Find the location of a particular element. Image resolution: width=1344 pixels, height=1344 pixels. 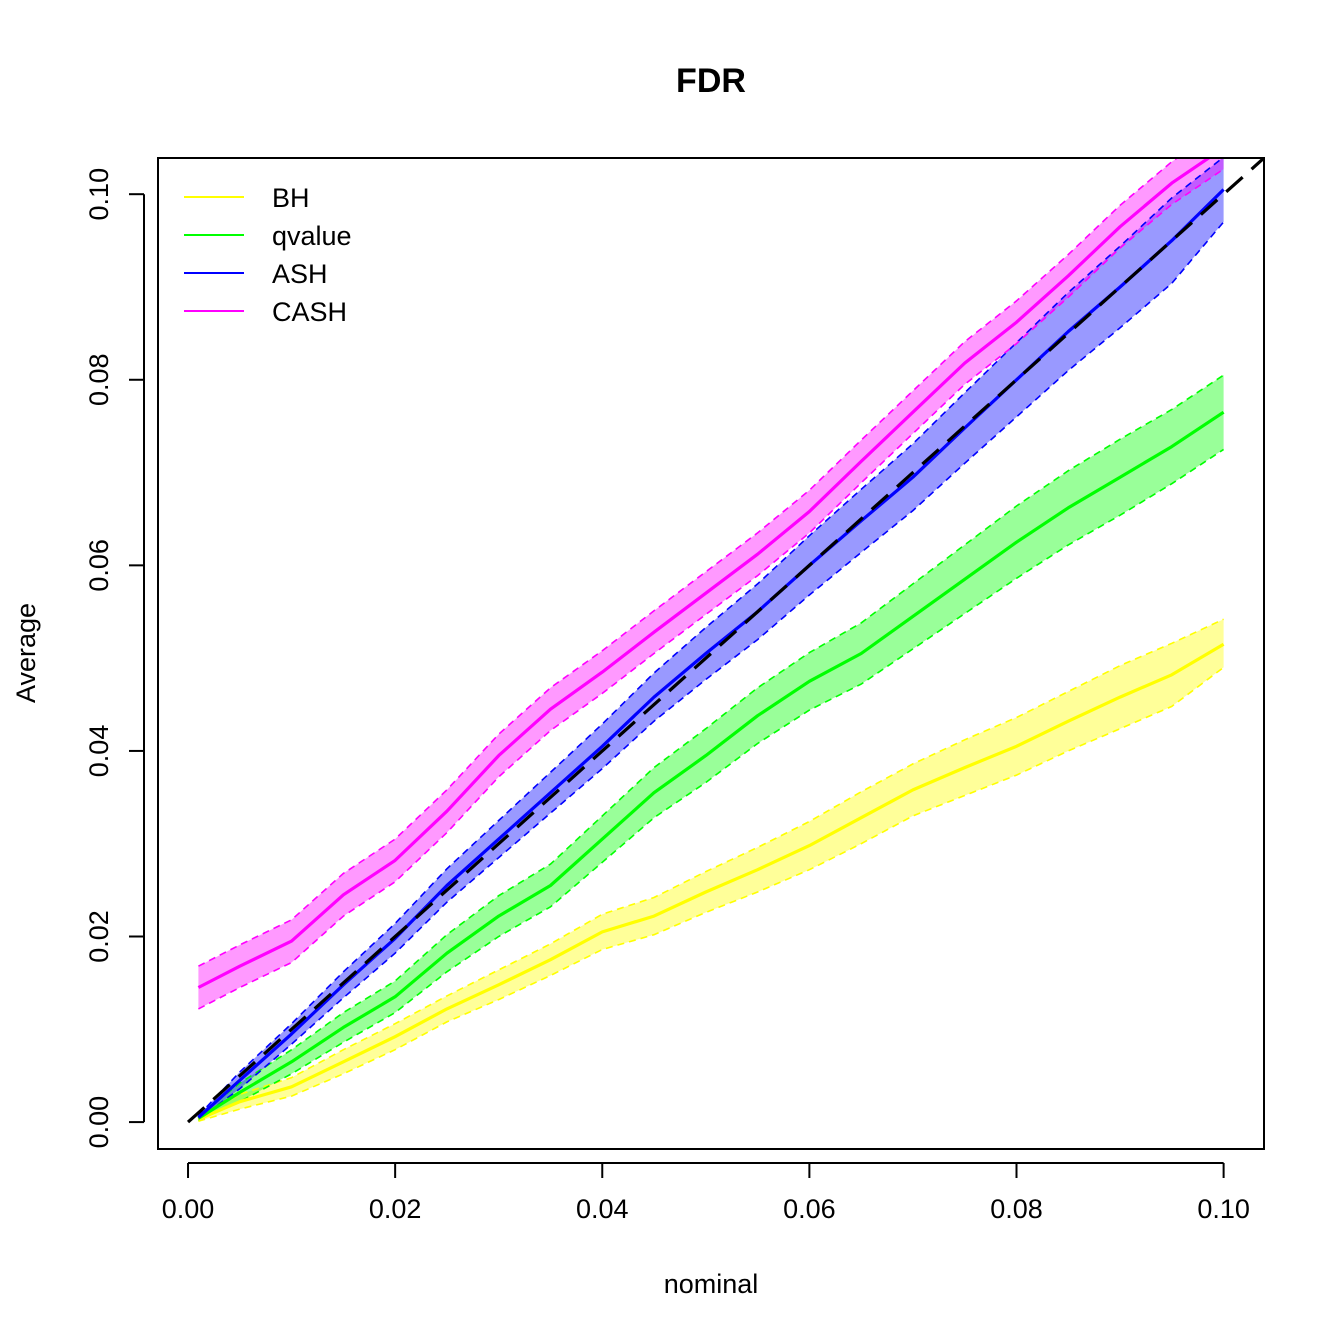

legend-label-qvalue: qvalue is located at coordinates (312, 236).